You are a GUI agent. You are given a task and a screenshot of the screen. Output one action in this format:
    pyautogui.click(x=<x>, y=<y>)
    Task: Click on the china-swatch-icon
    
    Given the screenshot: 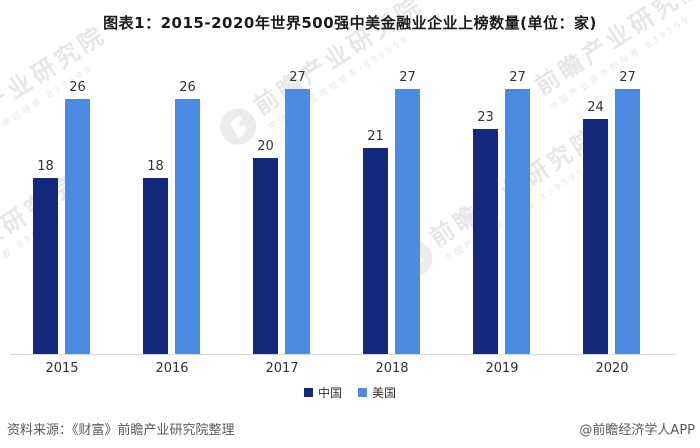 What is the action you would take?
    pyautogui.click(x=308, y=392)
    